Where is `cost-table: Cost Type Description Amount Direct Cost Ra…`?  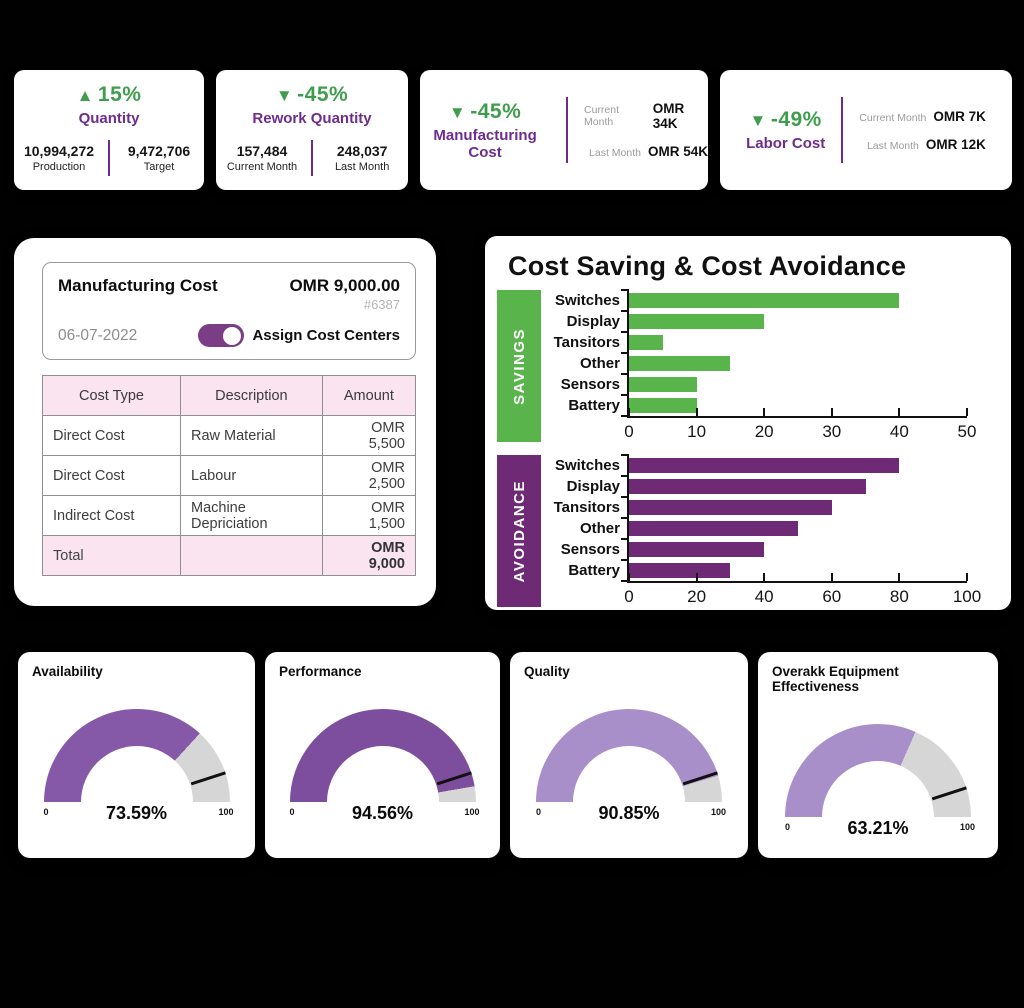
cost-table: Cost Type Description Amount Direct Cost Ra… is located at coordinates (229, 475).